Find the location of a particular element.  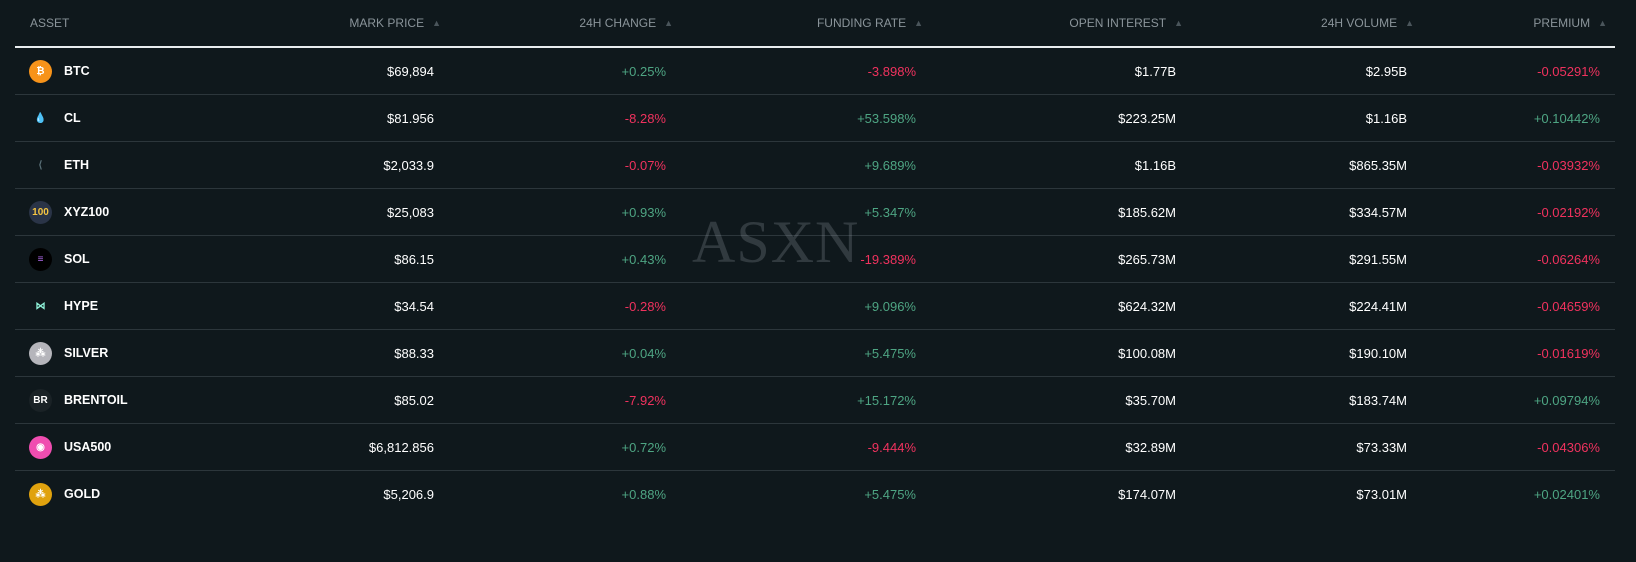

header-open-interest: OPEN INTEREST ▲ is located at coordinates (1061, 23).